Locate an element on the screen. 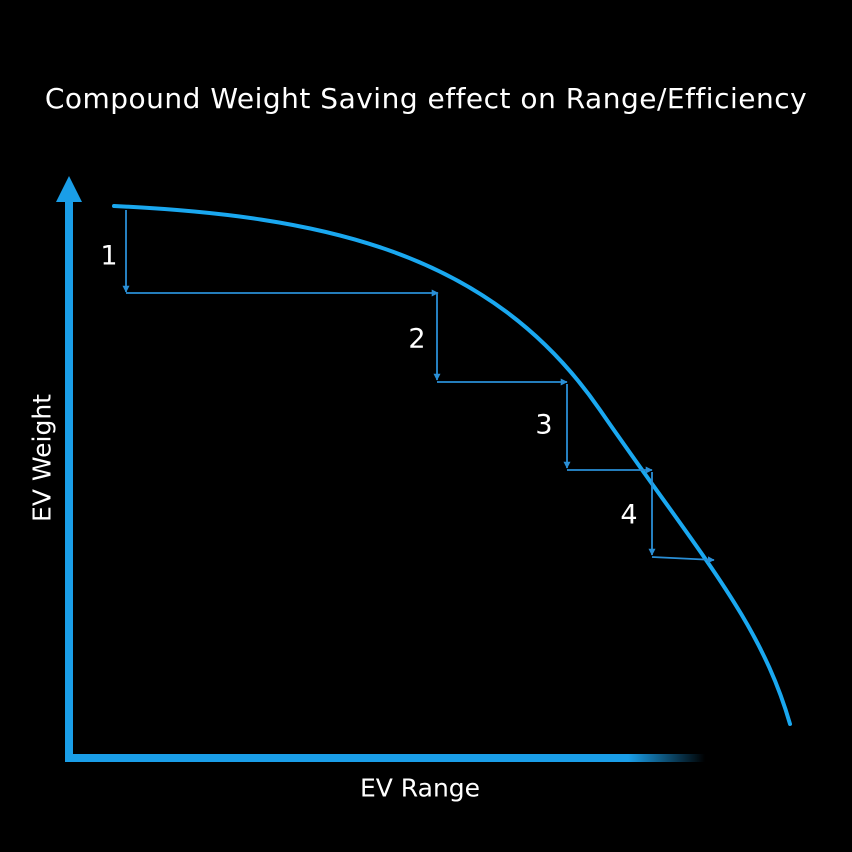 This screenshot has width=852, height=852. step-2-arrows is located at coordinates (500, 340).